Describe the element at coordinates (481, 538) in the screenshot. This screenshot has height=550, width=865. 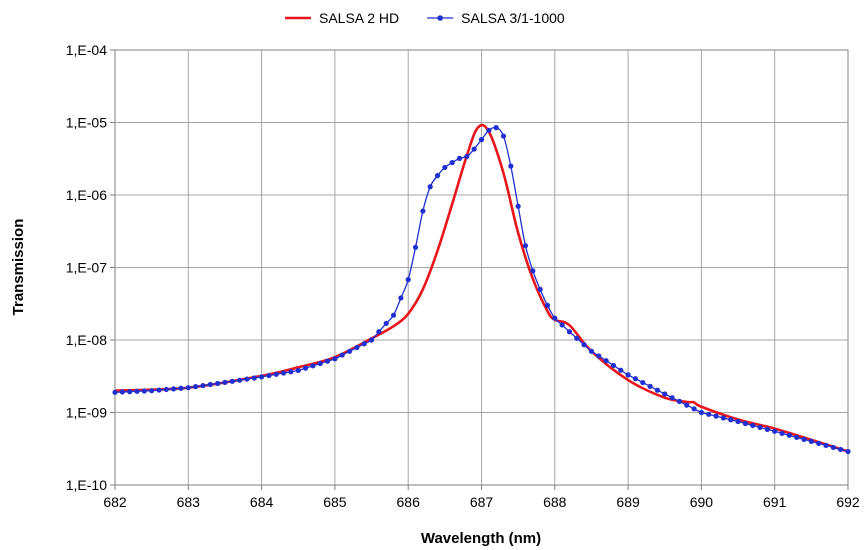
I see `x-axis-title: Wavelength (nm)` at that location.